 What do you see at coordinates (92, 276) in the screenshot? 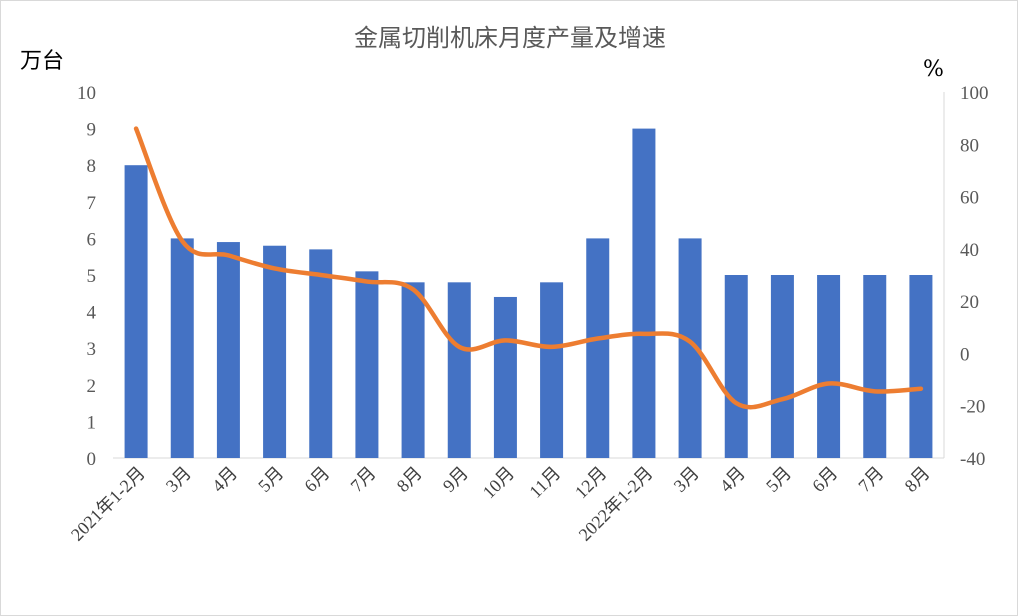
I see `left-tick-label: 5` at bounding box center [92, 276].